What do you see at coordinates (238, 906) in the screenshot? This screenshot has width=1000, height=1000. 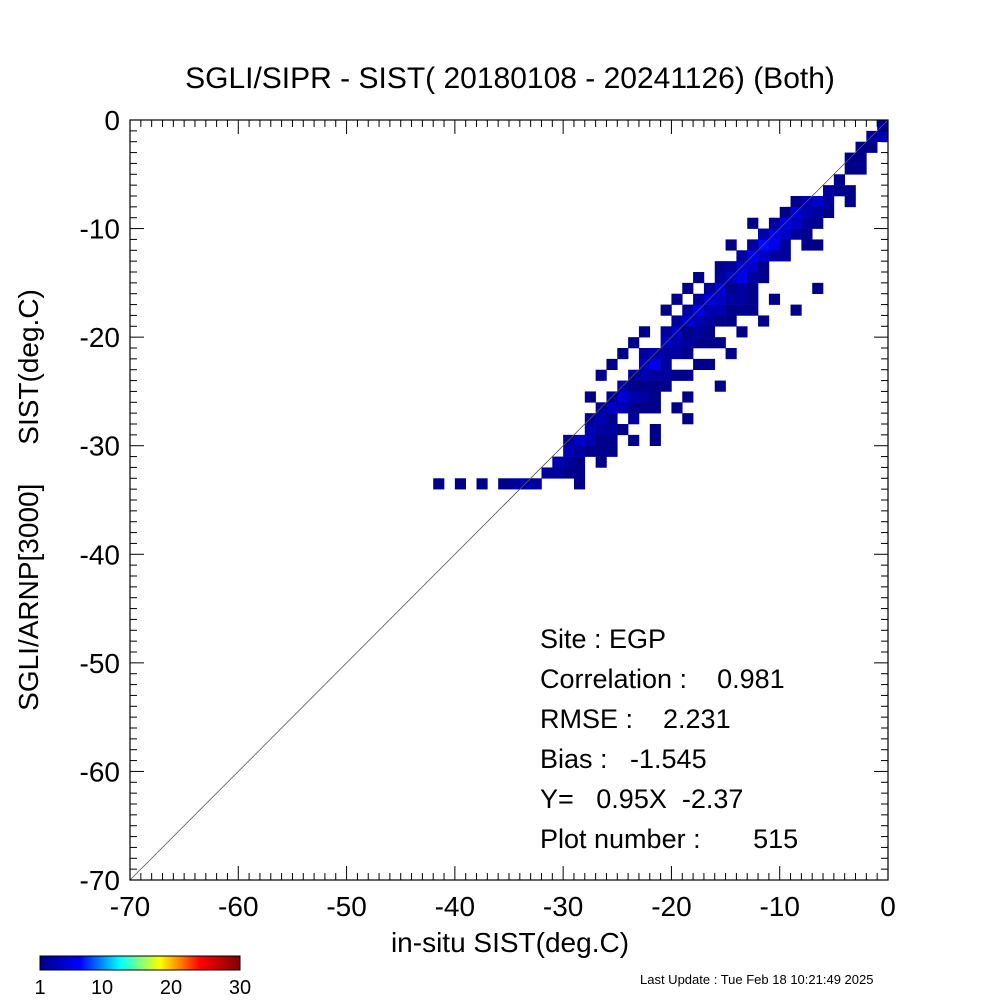 I see `x-tick-label: -60` at bounding box center [238, 906].